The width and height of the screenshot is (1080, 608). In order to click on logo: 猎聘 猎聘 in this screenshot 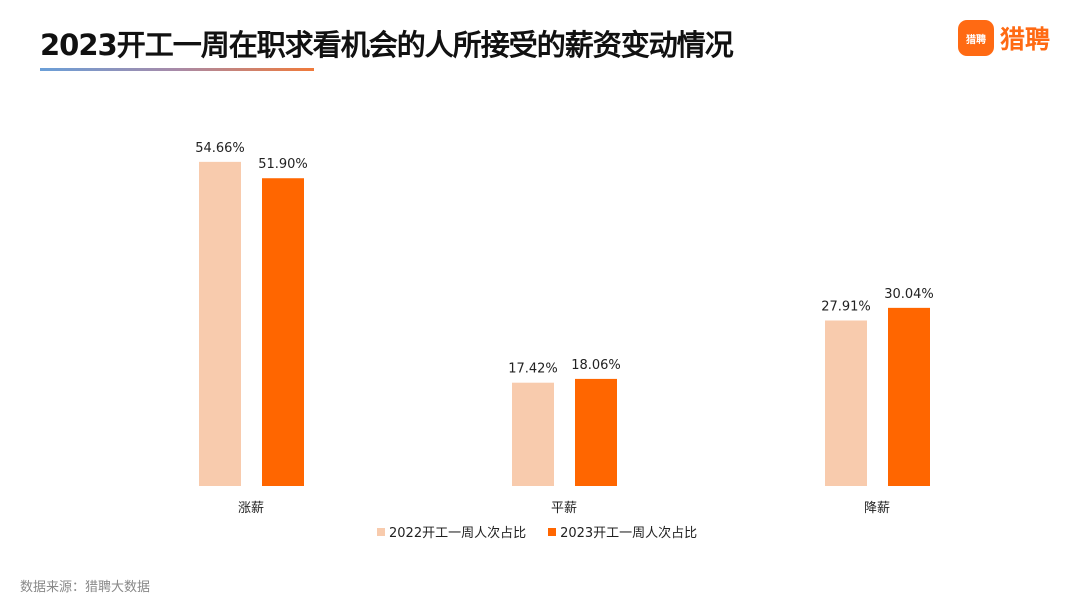, I will do `click(1004, 38)`.